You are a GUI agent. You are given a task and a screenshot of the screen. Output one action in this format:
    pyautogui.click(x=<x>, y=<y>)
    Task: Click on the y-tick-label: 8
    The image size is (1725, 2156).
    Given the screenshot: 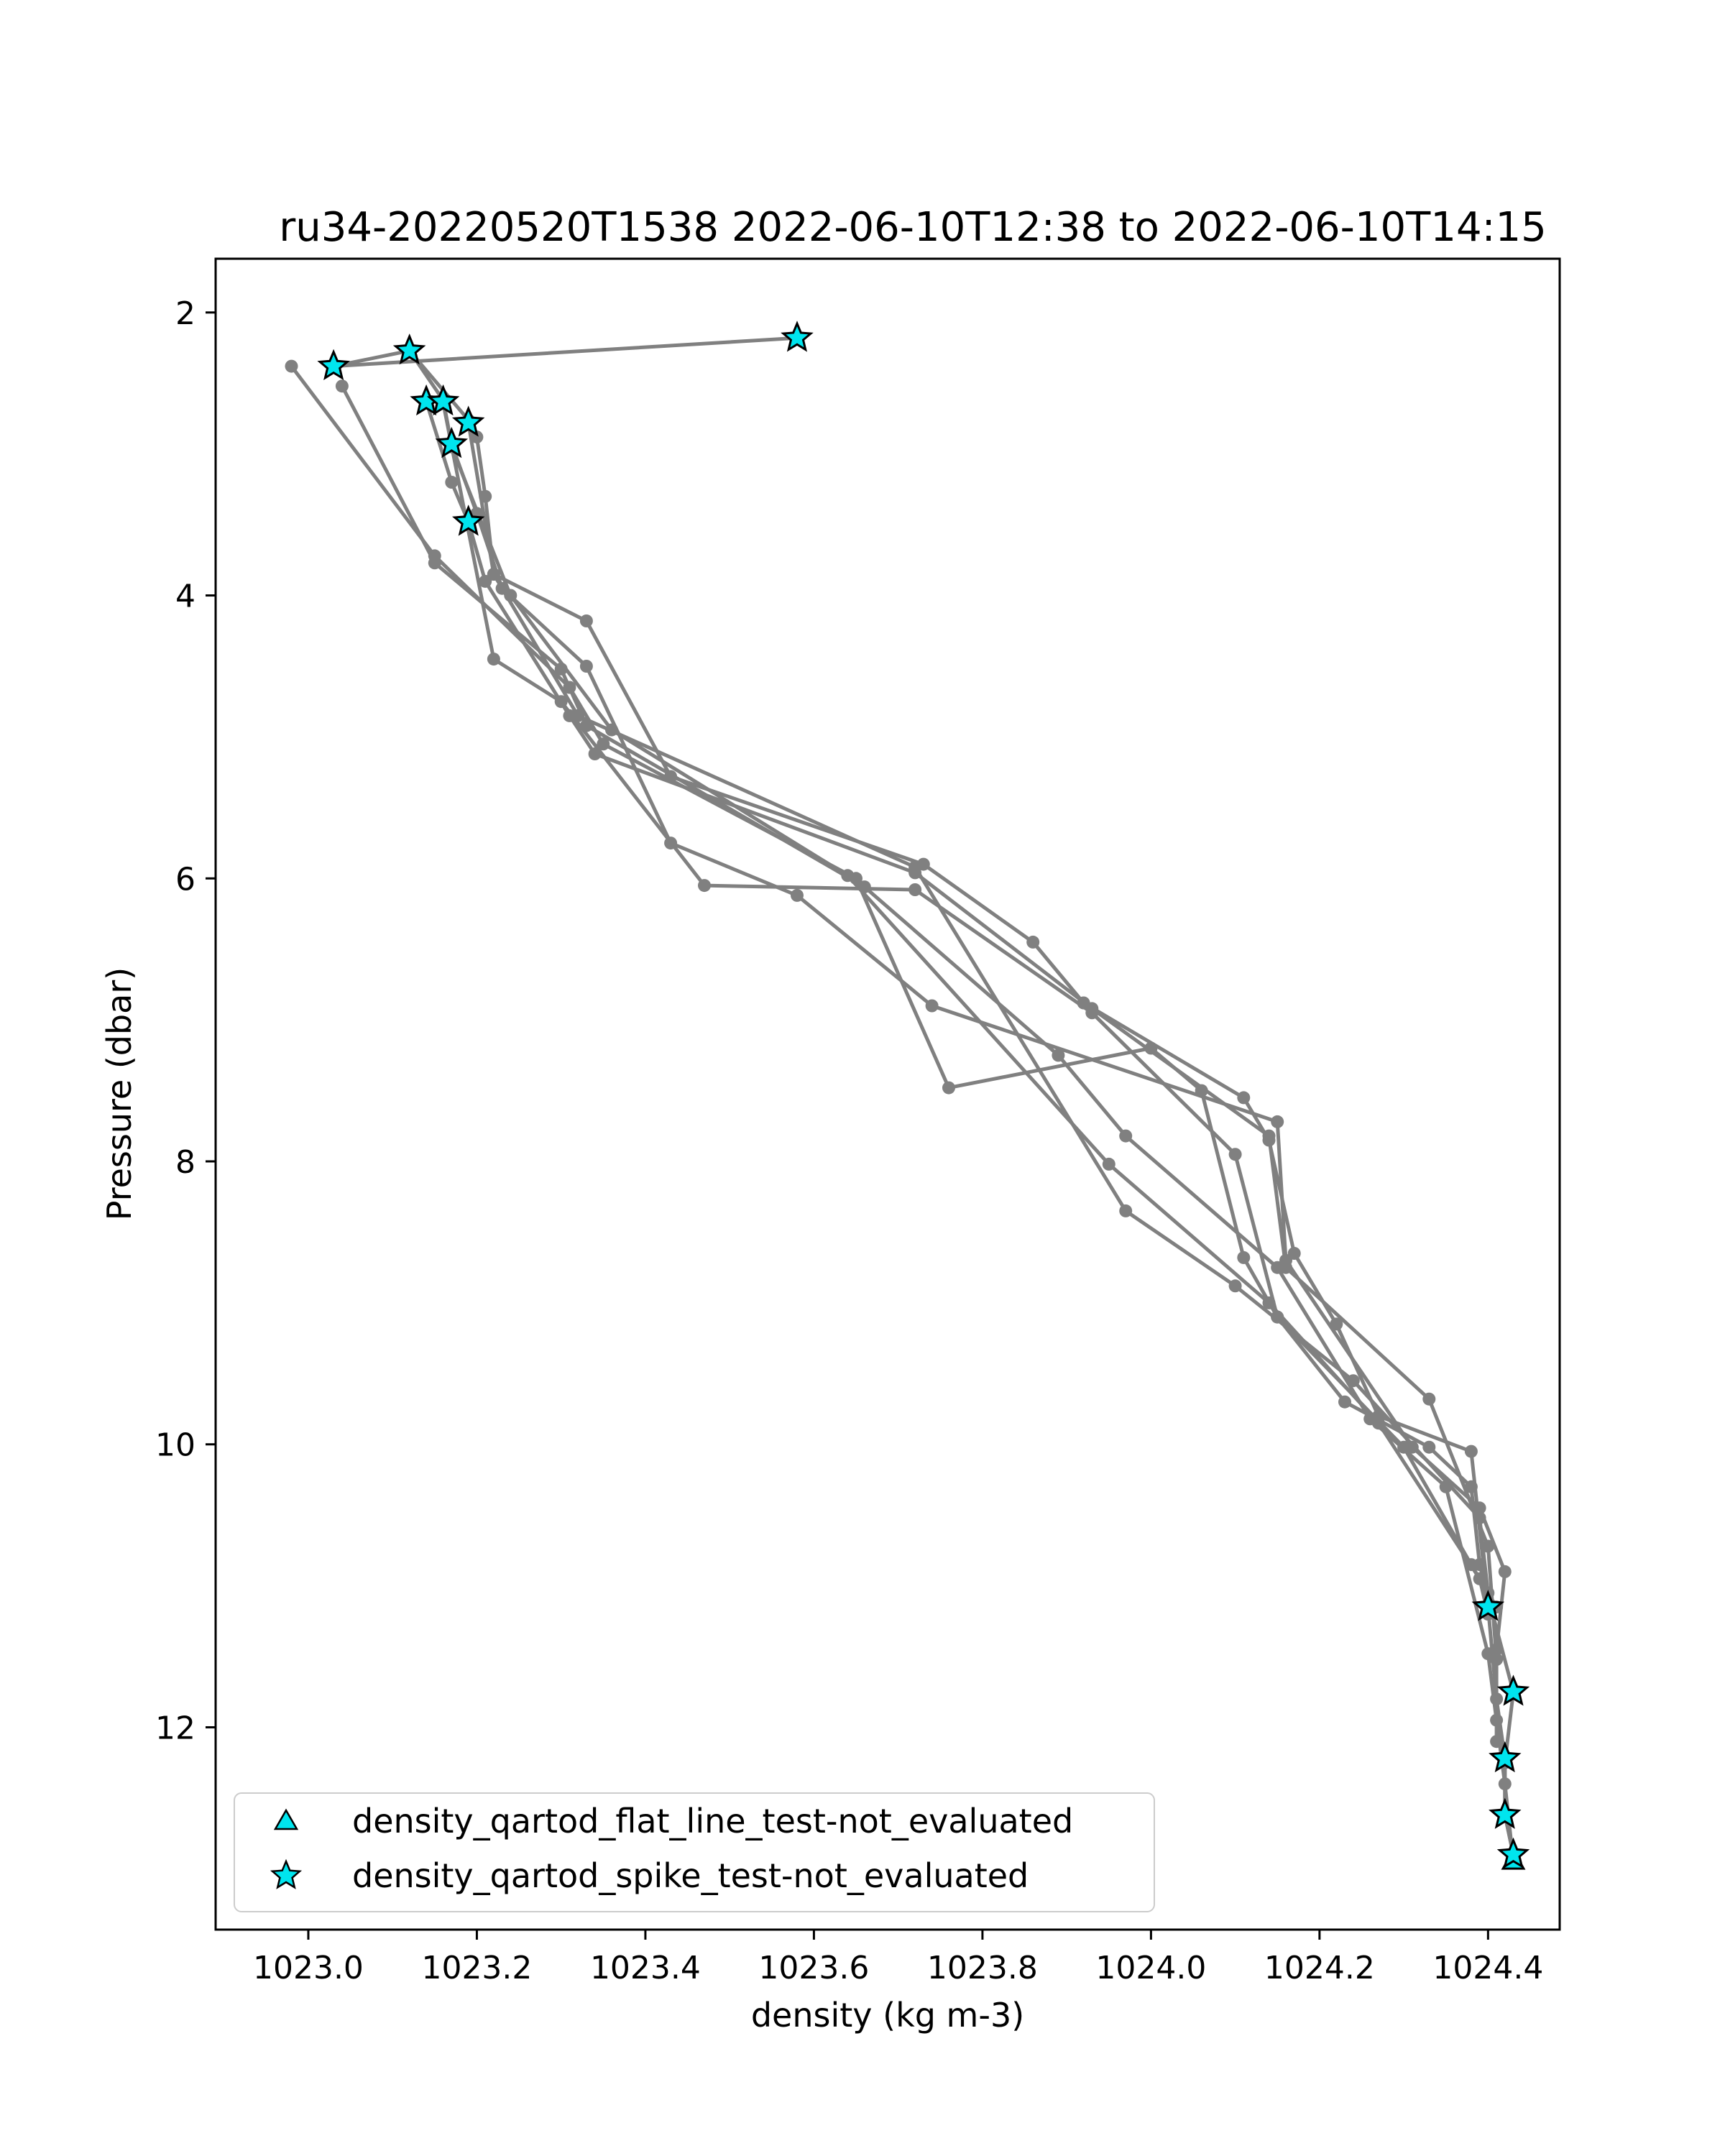 What is the action you would take?
    pyautogui.click(x=185, y=1162)
    